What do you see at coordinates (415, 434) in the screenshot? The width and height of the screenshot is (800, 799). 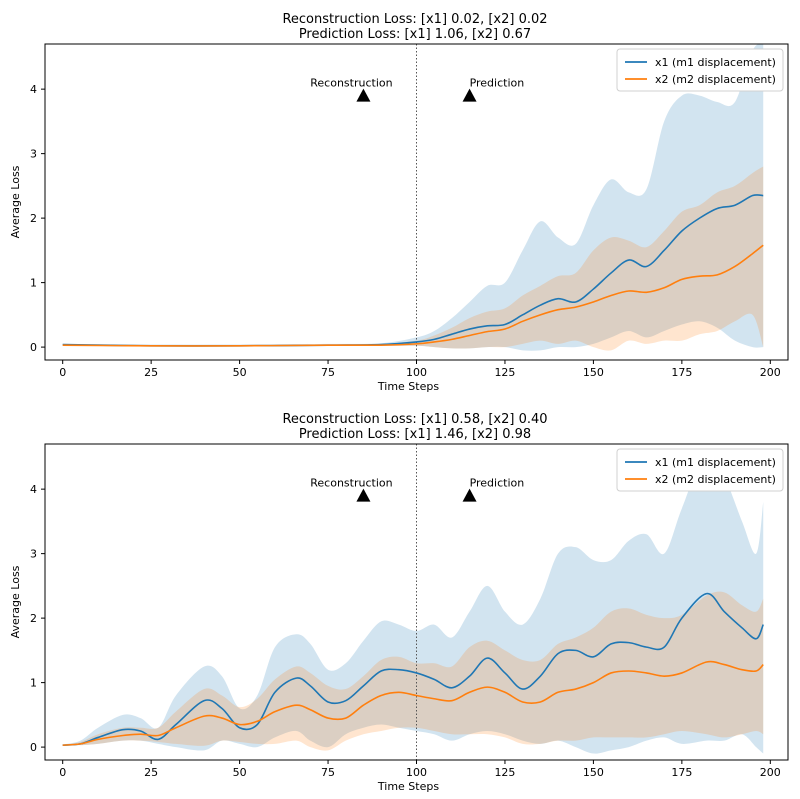 I see `chart-title-line2: Prediction Loss: [x1] 1.46, [x2] 0.98` at bounding box center [415, 434].